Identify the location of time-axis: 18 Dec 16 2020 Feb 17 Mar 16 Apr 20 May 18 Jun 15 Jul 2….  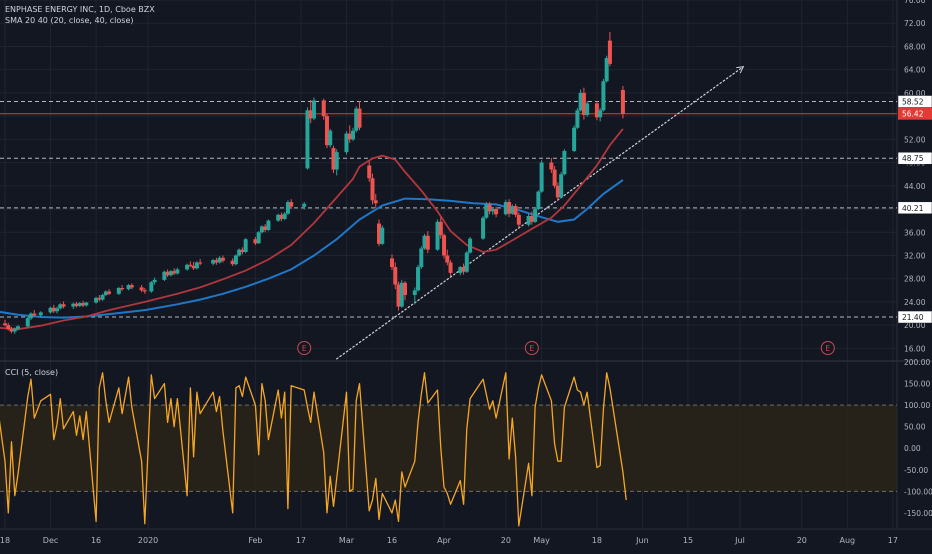
(449, 540).